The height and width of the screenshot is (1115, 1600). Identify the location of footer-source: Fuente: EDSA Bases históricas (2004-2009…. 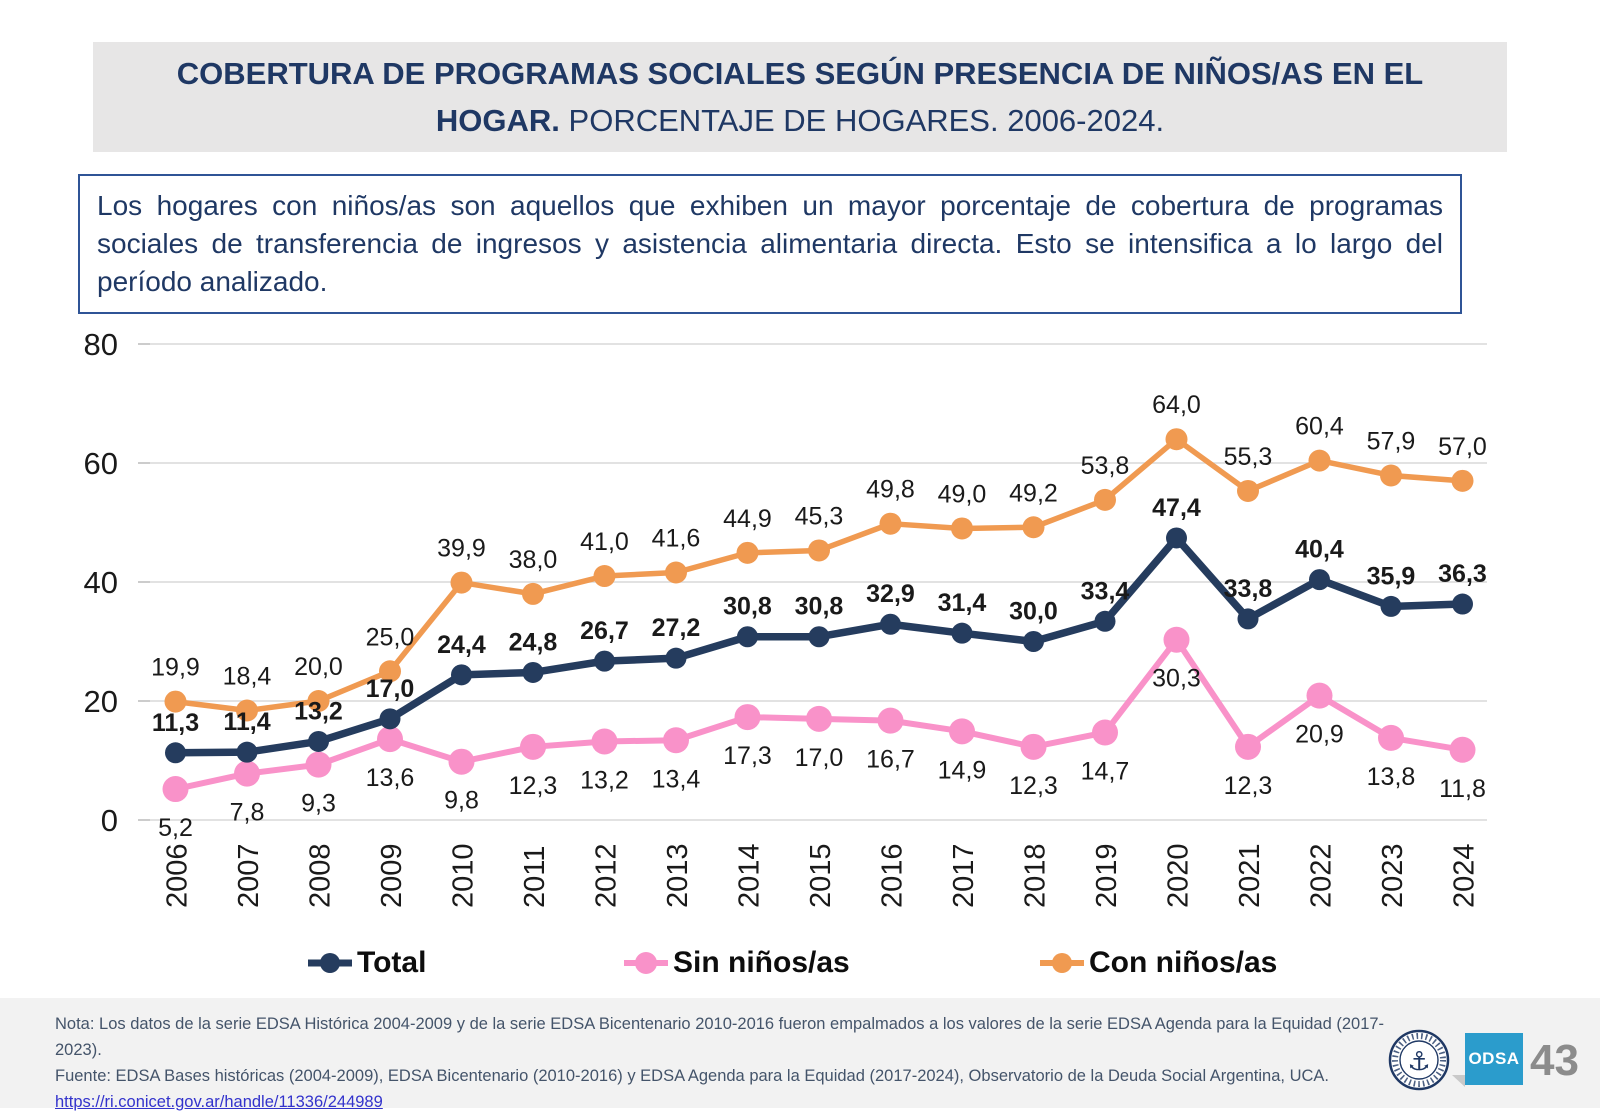
(692, 1076).